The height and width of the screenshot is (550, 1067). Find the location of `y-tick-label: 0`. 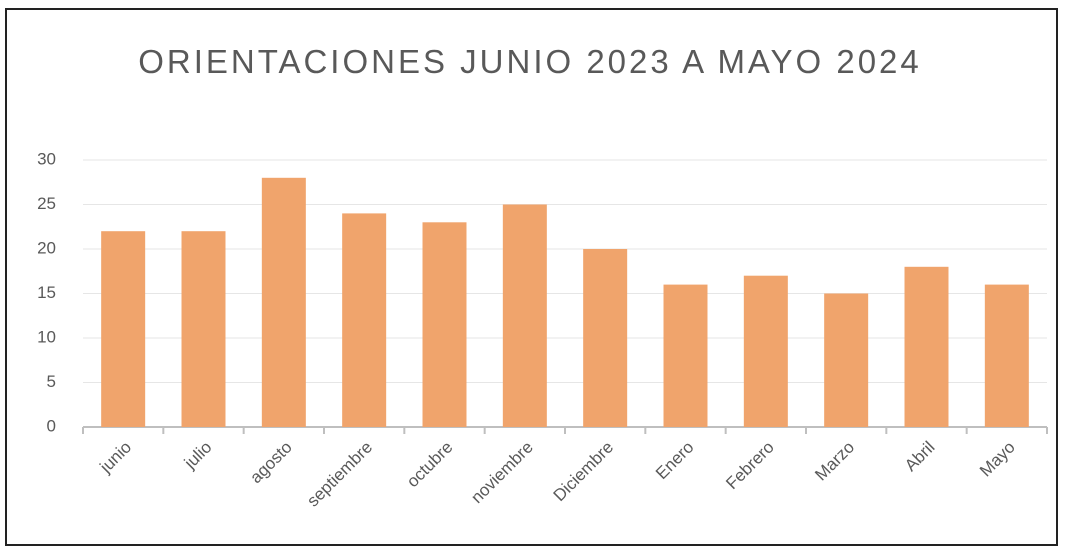

y-tick-label: 0 is located at coordinates (51, 425).